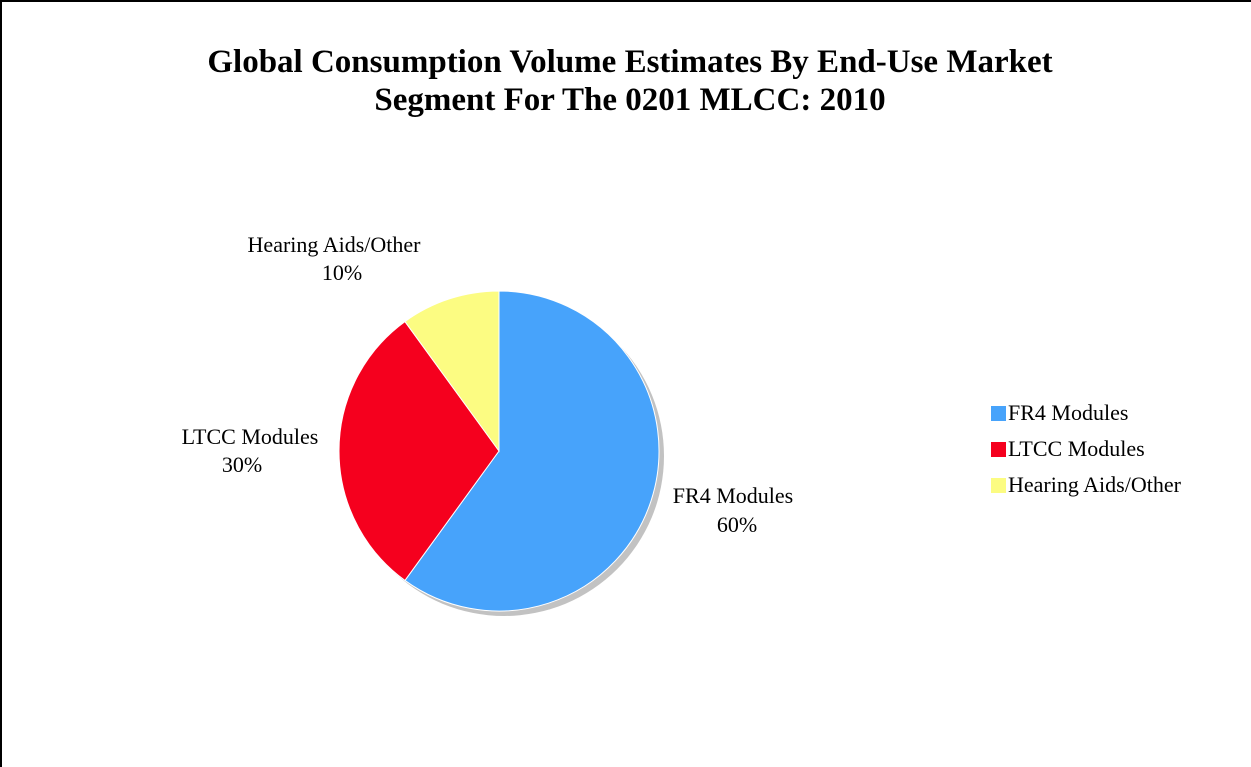 The width and height of the screenshot is (1251, 767). I want to click on slice-label-fr4: FR4 Modules 60%, so click(733, 510).